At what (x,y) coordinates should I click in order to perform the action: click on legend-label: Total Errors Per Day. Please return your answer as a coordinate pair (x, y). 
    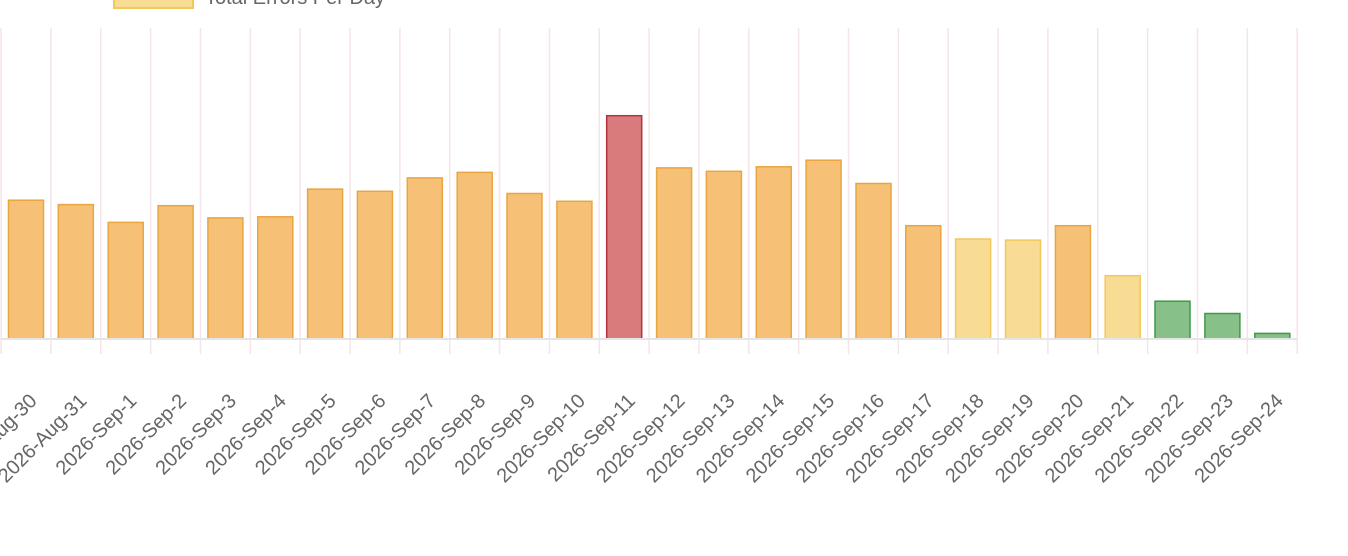
    Looking at the image, I should click on (295, 4).